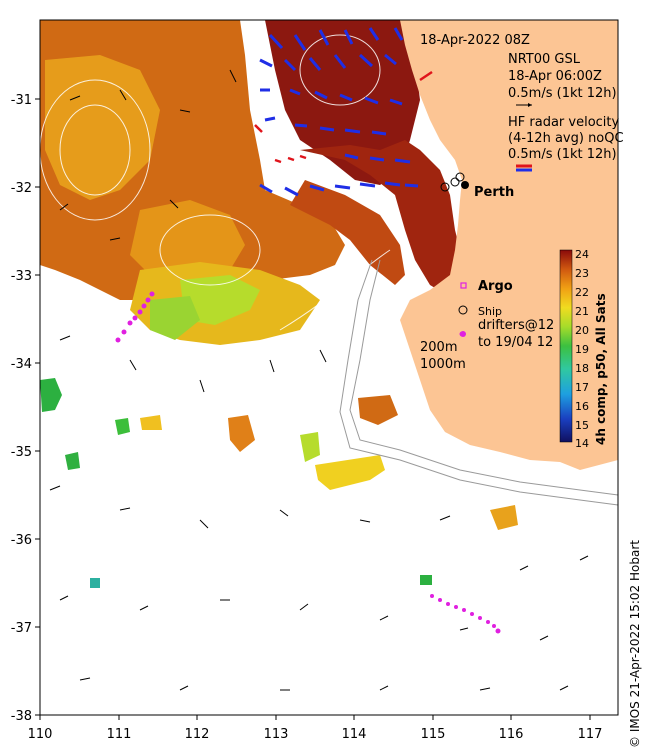 This screenshot has height=750, width=660. I want to click on y-tick-label: -32, so click(21, 188).